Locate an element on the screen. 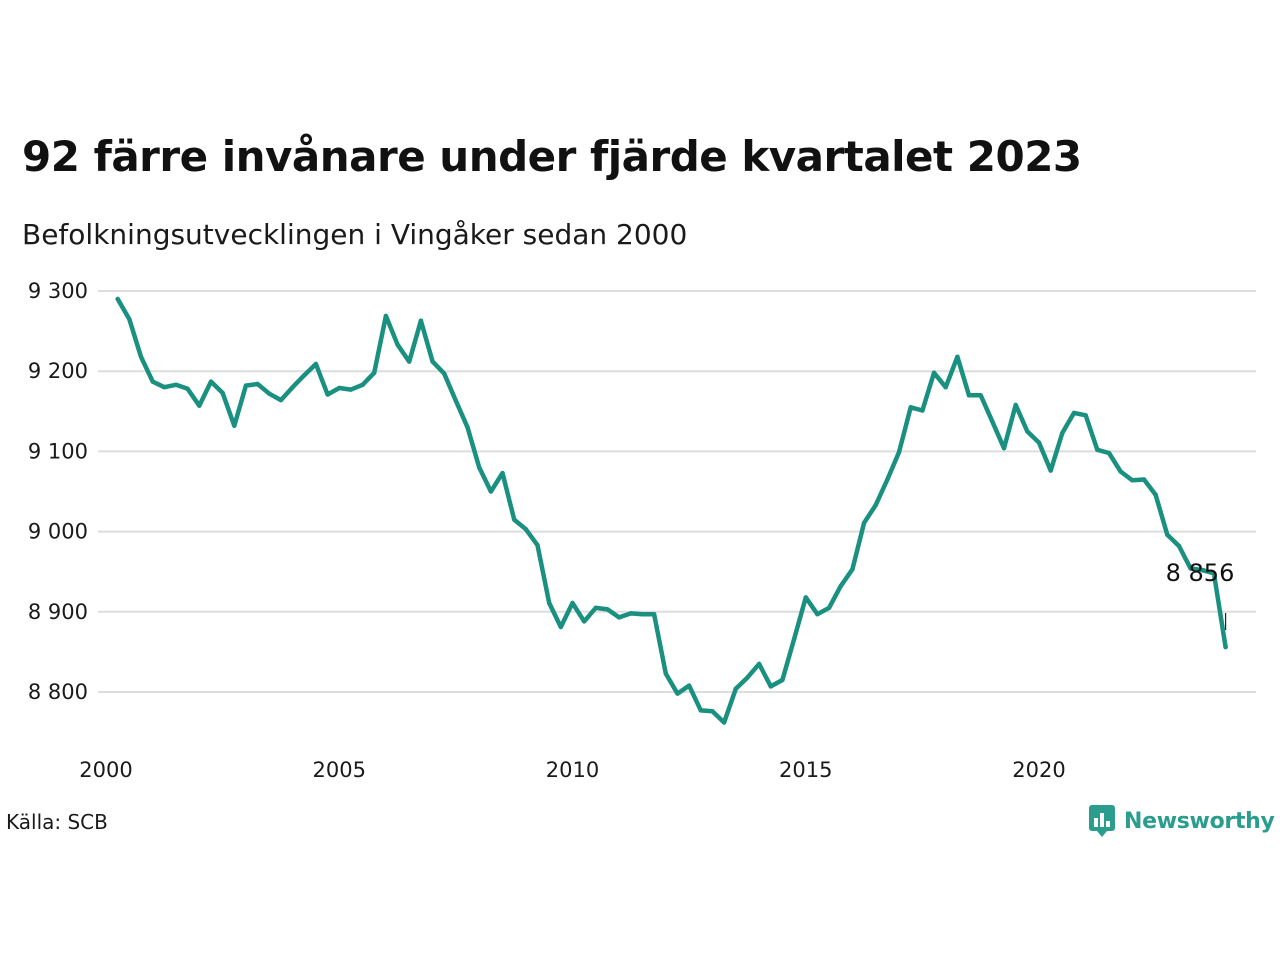 This screenshot has width=1280, height=960. source-note: Källa: SCB is located at coordinates (57, 822).